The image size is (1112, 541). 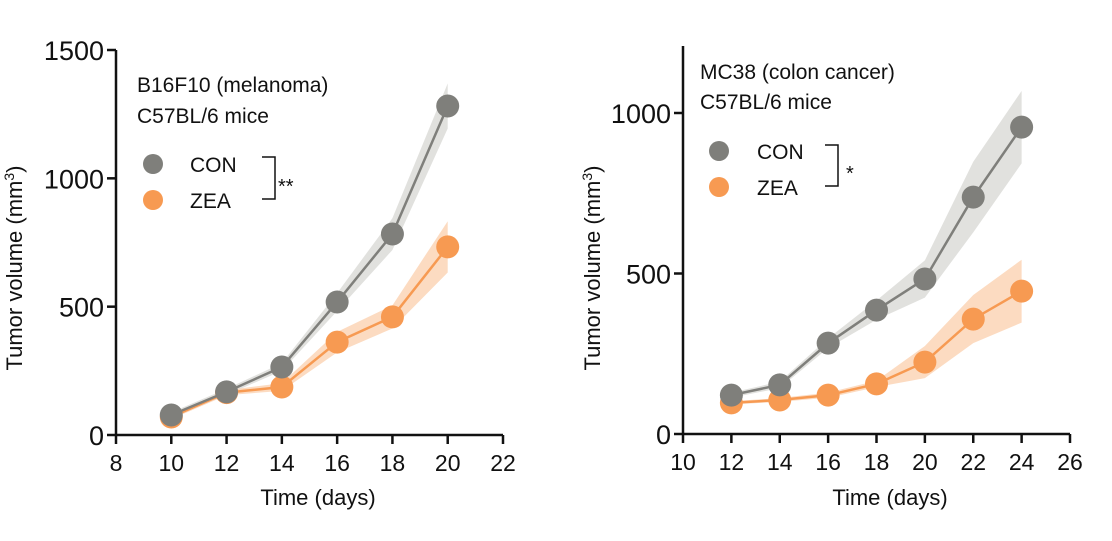 What do you see at coordinates (74, 51) in the screenshot?
I see `y-tick-label: 1500` at bounding box center [74, 51].